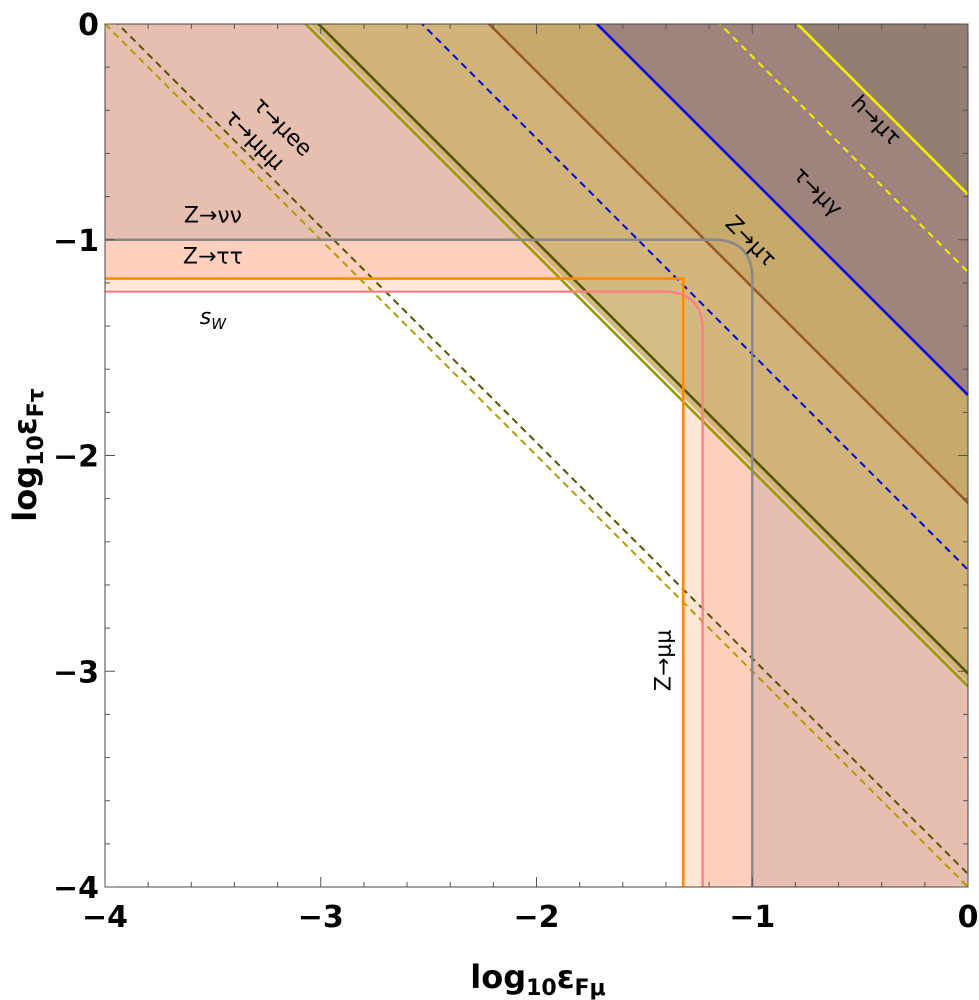 The image size is (979, 1000). Describe the element at coordinates (76, 457) in the screenshot. I see `y-tick-label: −2` at that location.